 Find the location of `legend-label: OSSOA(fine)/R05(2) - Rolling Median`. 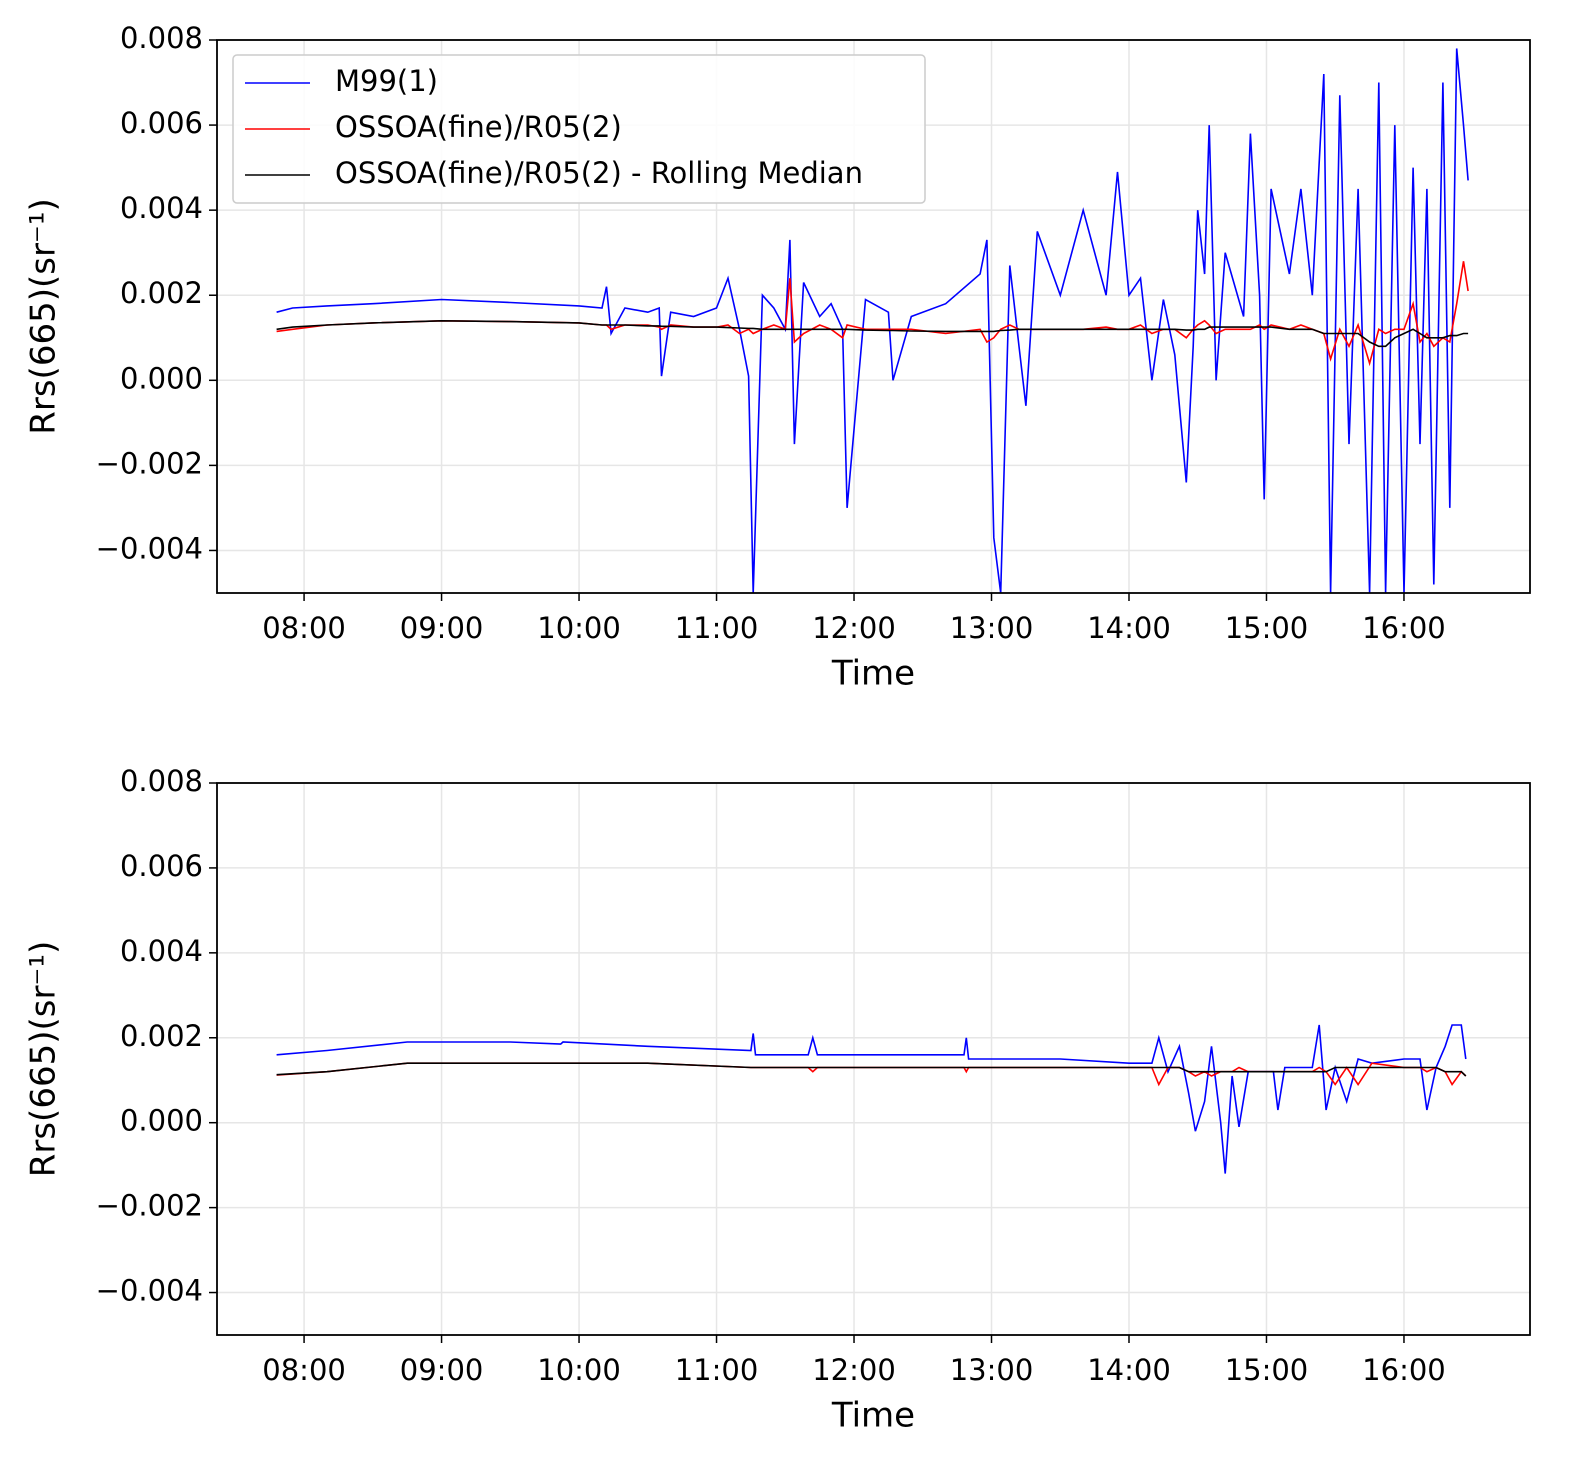

legend-label: OSSOA(fine)/R05(2) - Rolling Median is located at coordinates (599, 173).